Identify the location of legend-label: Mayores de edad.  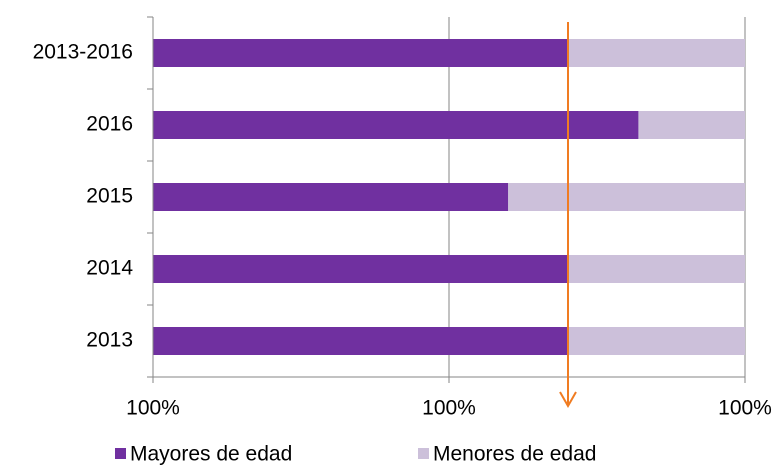
(211, 454).